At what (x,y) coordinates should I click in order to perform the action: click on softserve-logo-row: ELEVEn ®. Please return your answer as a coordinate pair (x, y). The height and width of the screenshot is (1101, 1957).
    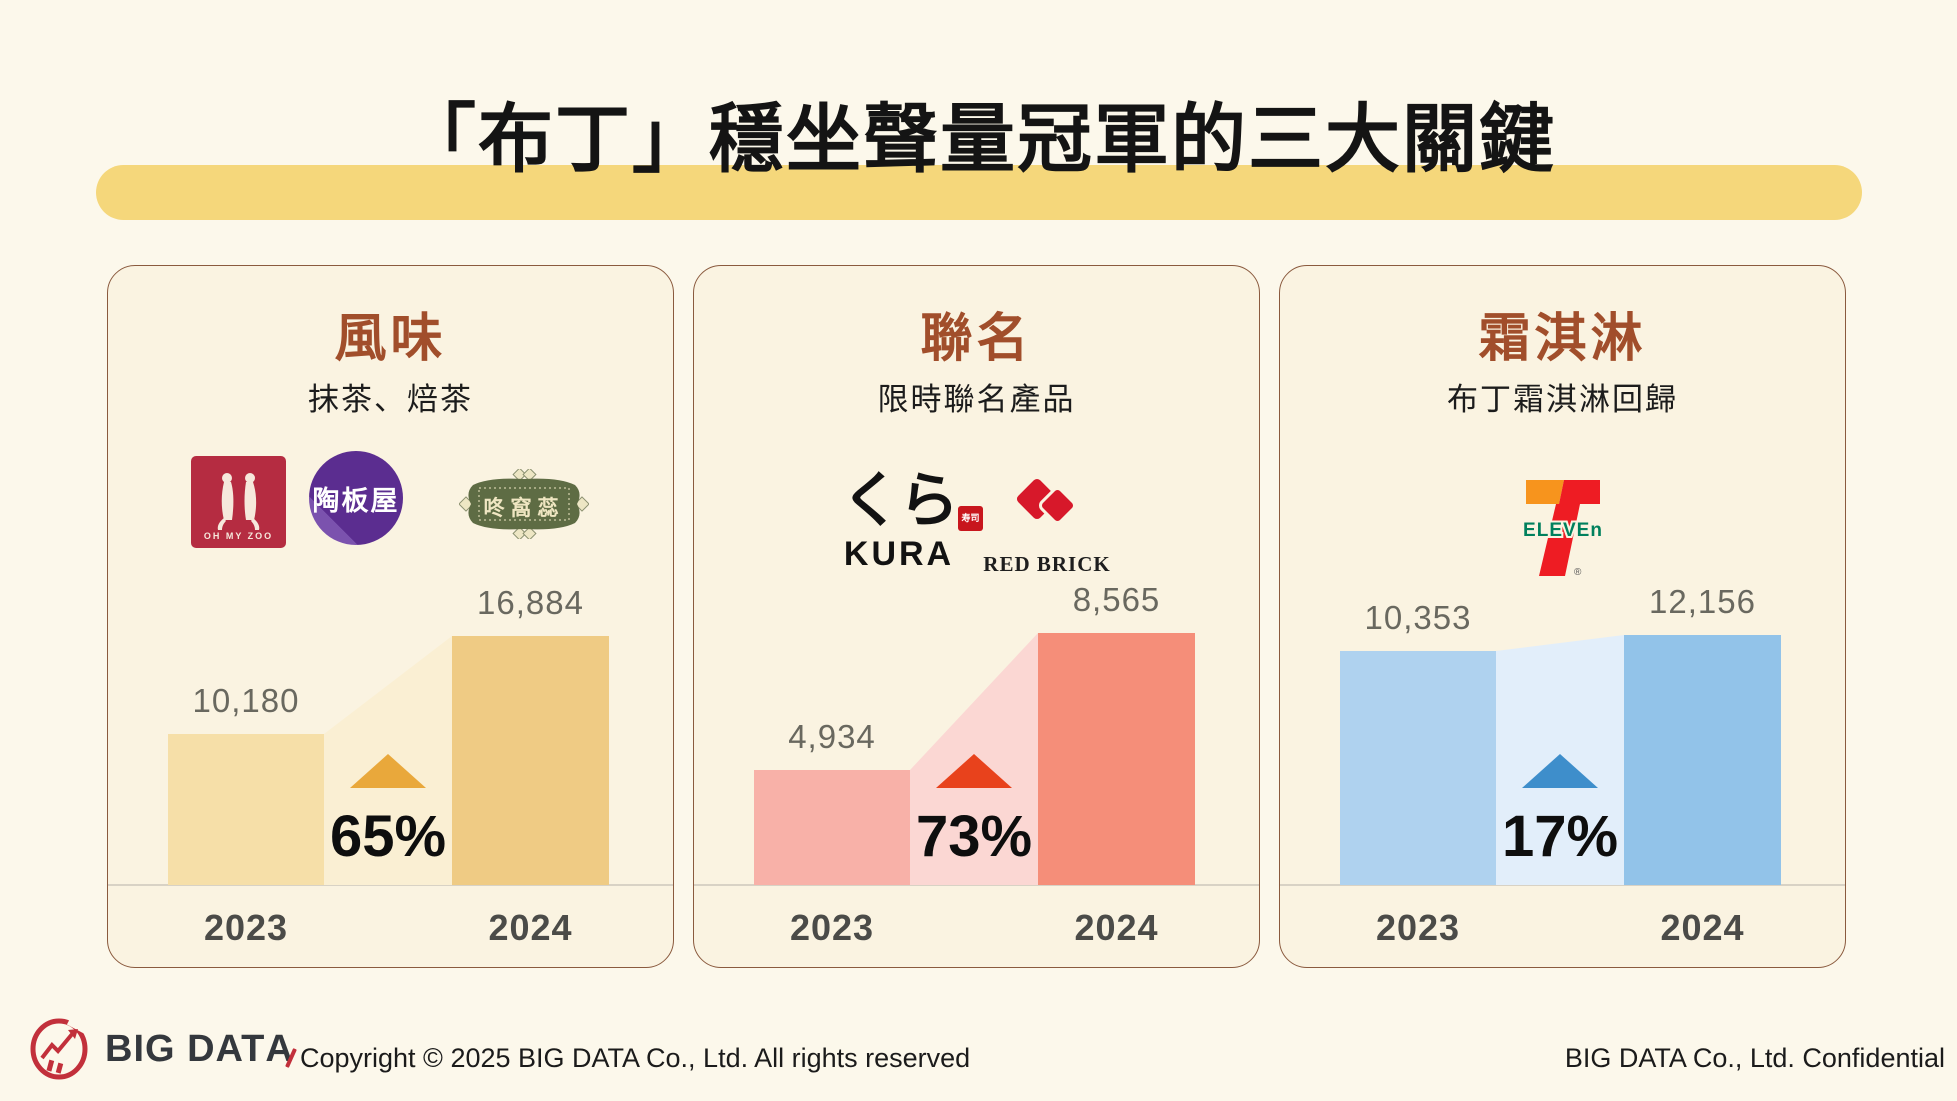
    Looking at the image, I should click on (1562, 516).